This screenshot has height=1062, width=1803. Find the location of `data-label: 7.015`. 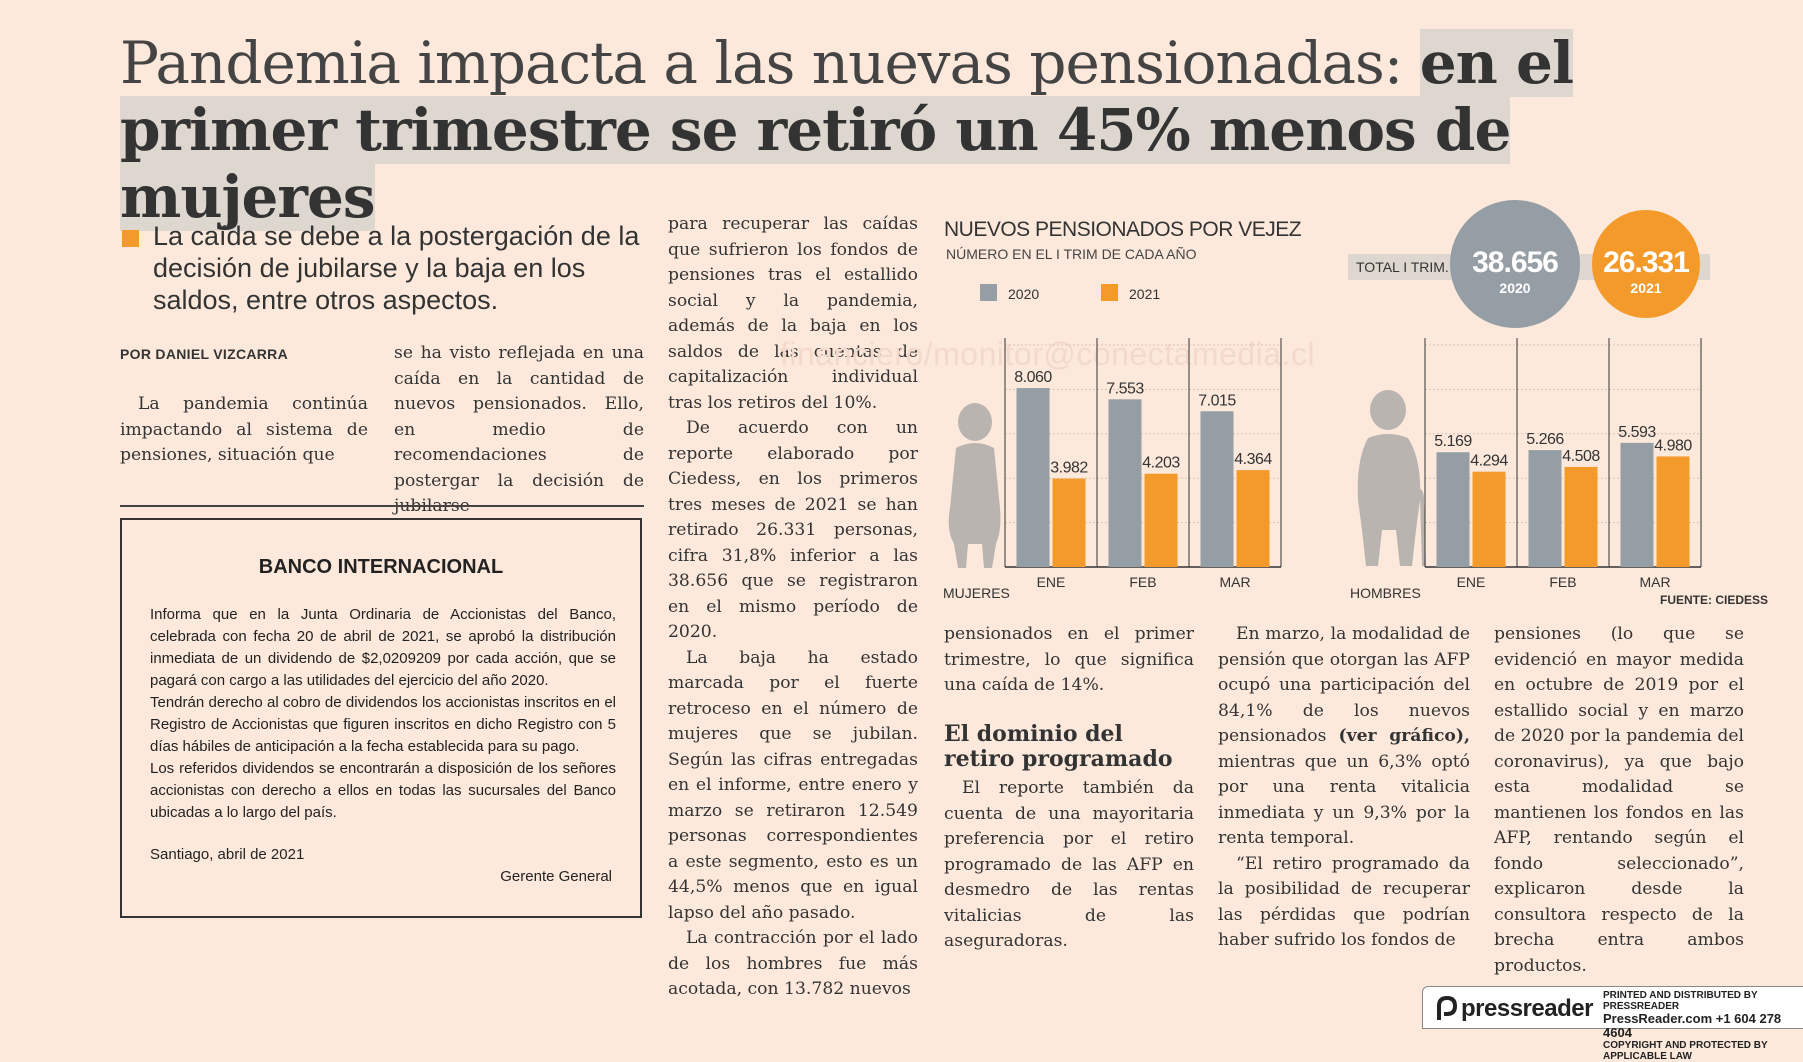

data-label: 7.015 is located at coordinates (1217, 400).